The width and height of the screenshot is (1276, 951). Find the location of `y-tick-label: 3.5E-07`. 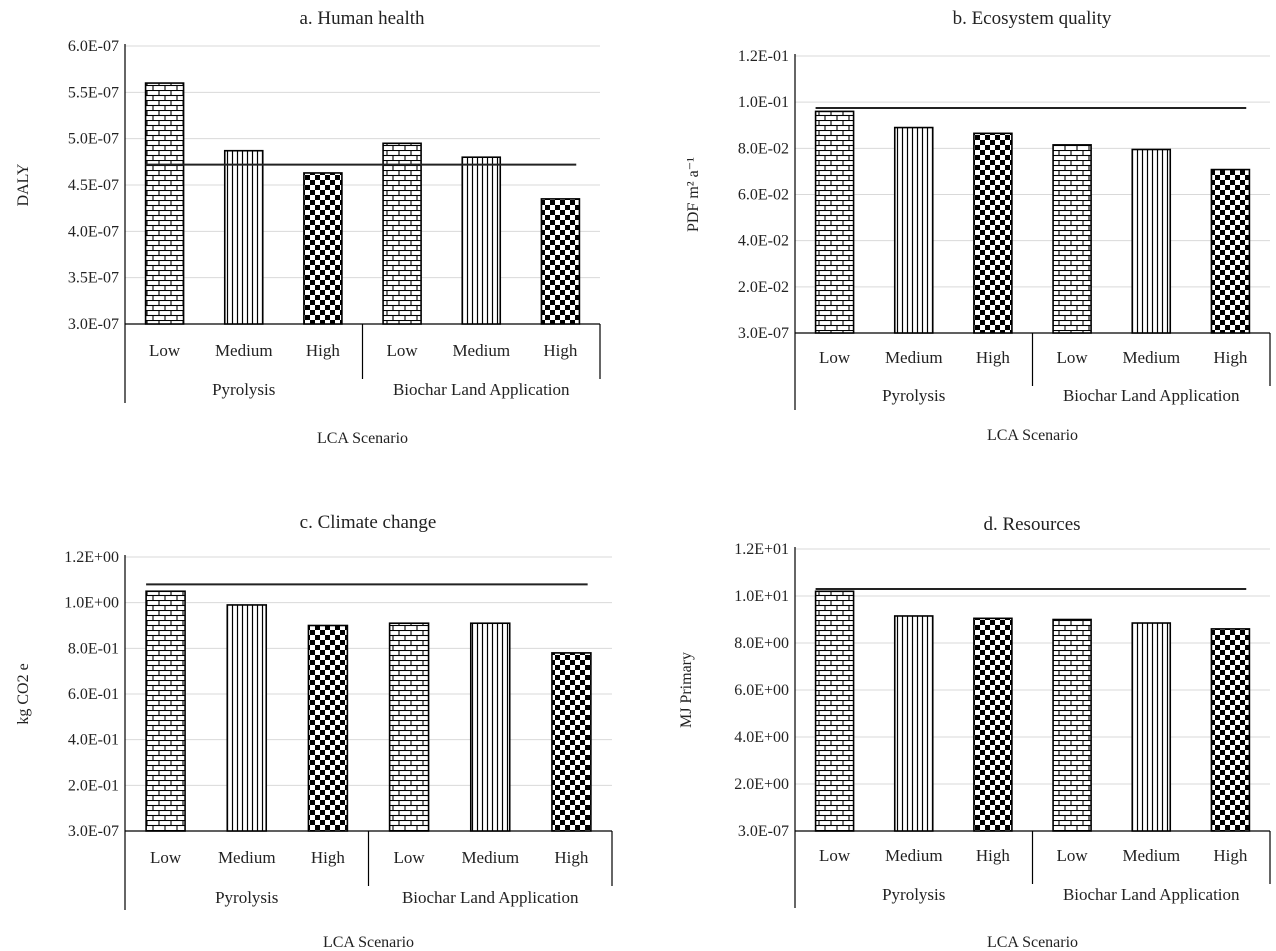

y-tick-label: 3.5E-07 is located at coordinates (93, 278).